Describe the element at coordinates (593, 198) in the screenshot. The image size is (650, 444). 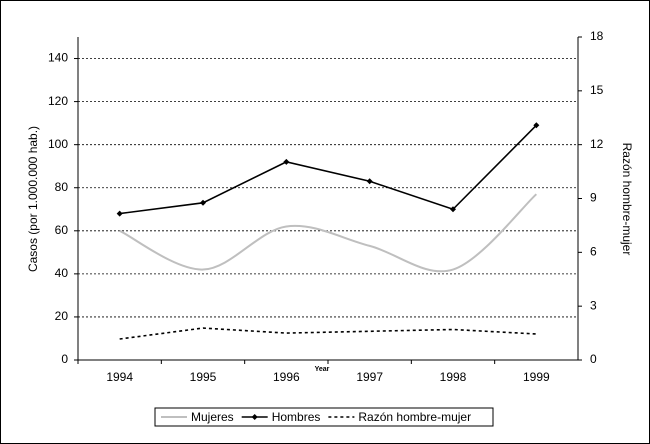
I see `y2-tick-label: 9` at that location.